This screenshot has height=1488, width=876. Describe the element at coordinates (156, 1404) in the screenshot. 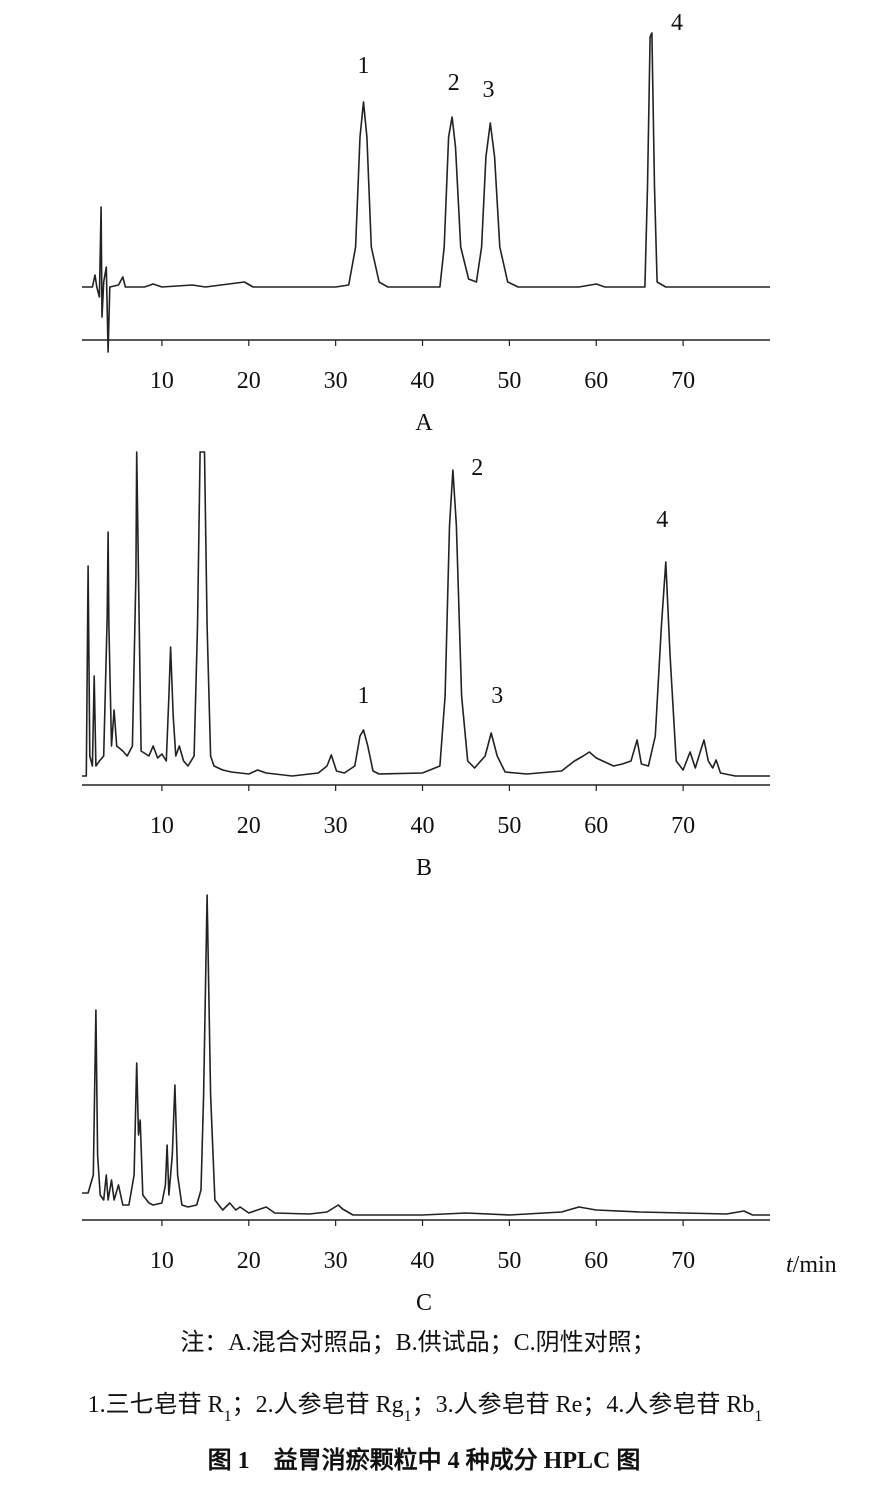

I see `note-text: 1.三七皂苷 R` at that location.